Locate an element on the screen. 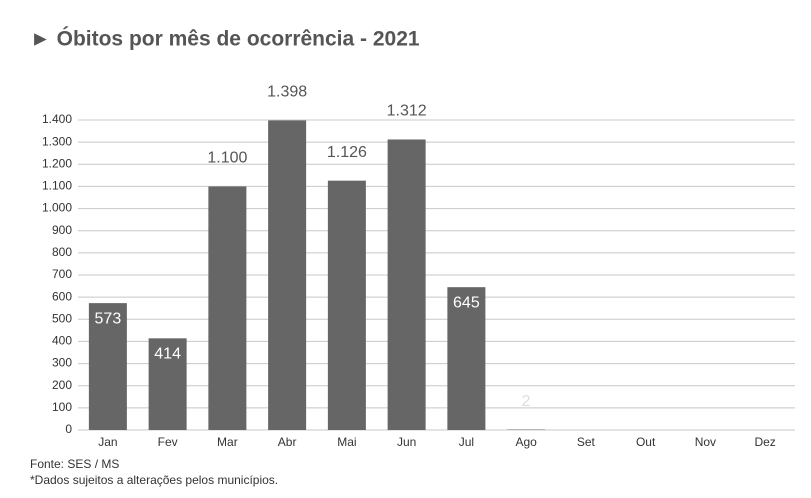 The width and height of the screenshot is (811, 498). y-tick-label: 400 is located at coordinates (62, 341).